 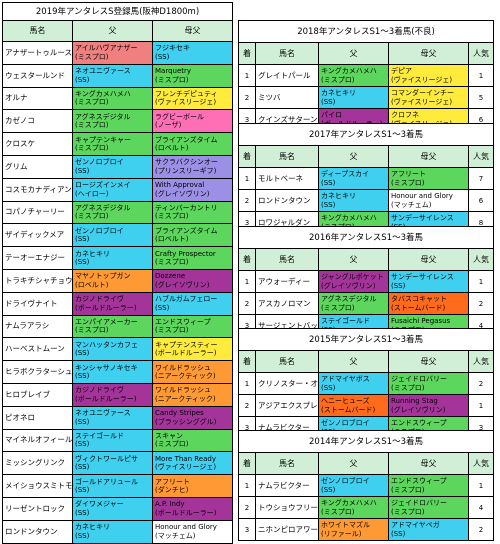 I want to click on table-row: ウェスタールンド ネオユニヴァース (SS) Marquetry (ミスプロ), so click(x=118, y=75).